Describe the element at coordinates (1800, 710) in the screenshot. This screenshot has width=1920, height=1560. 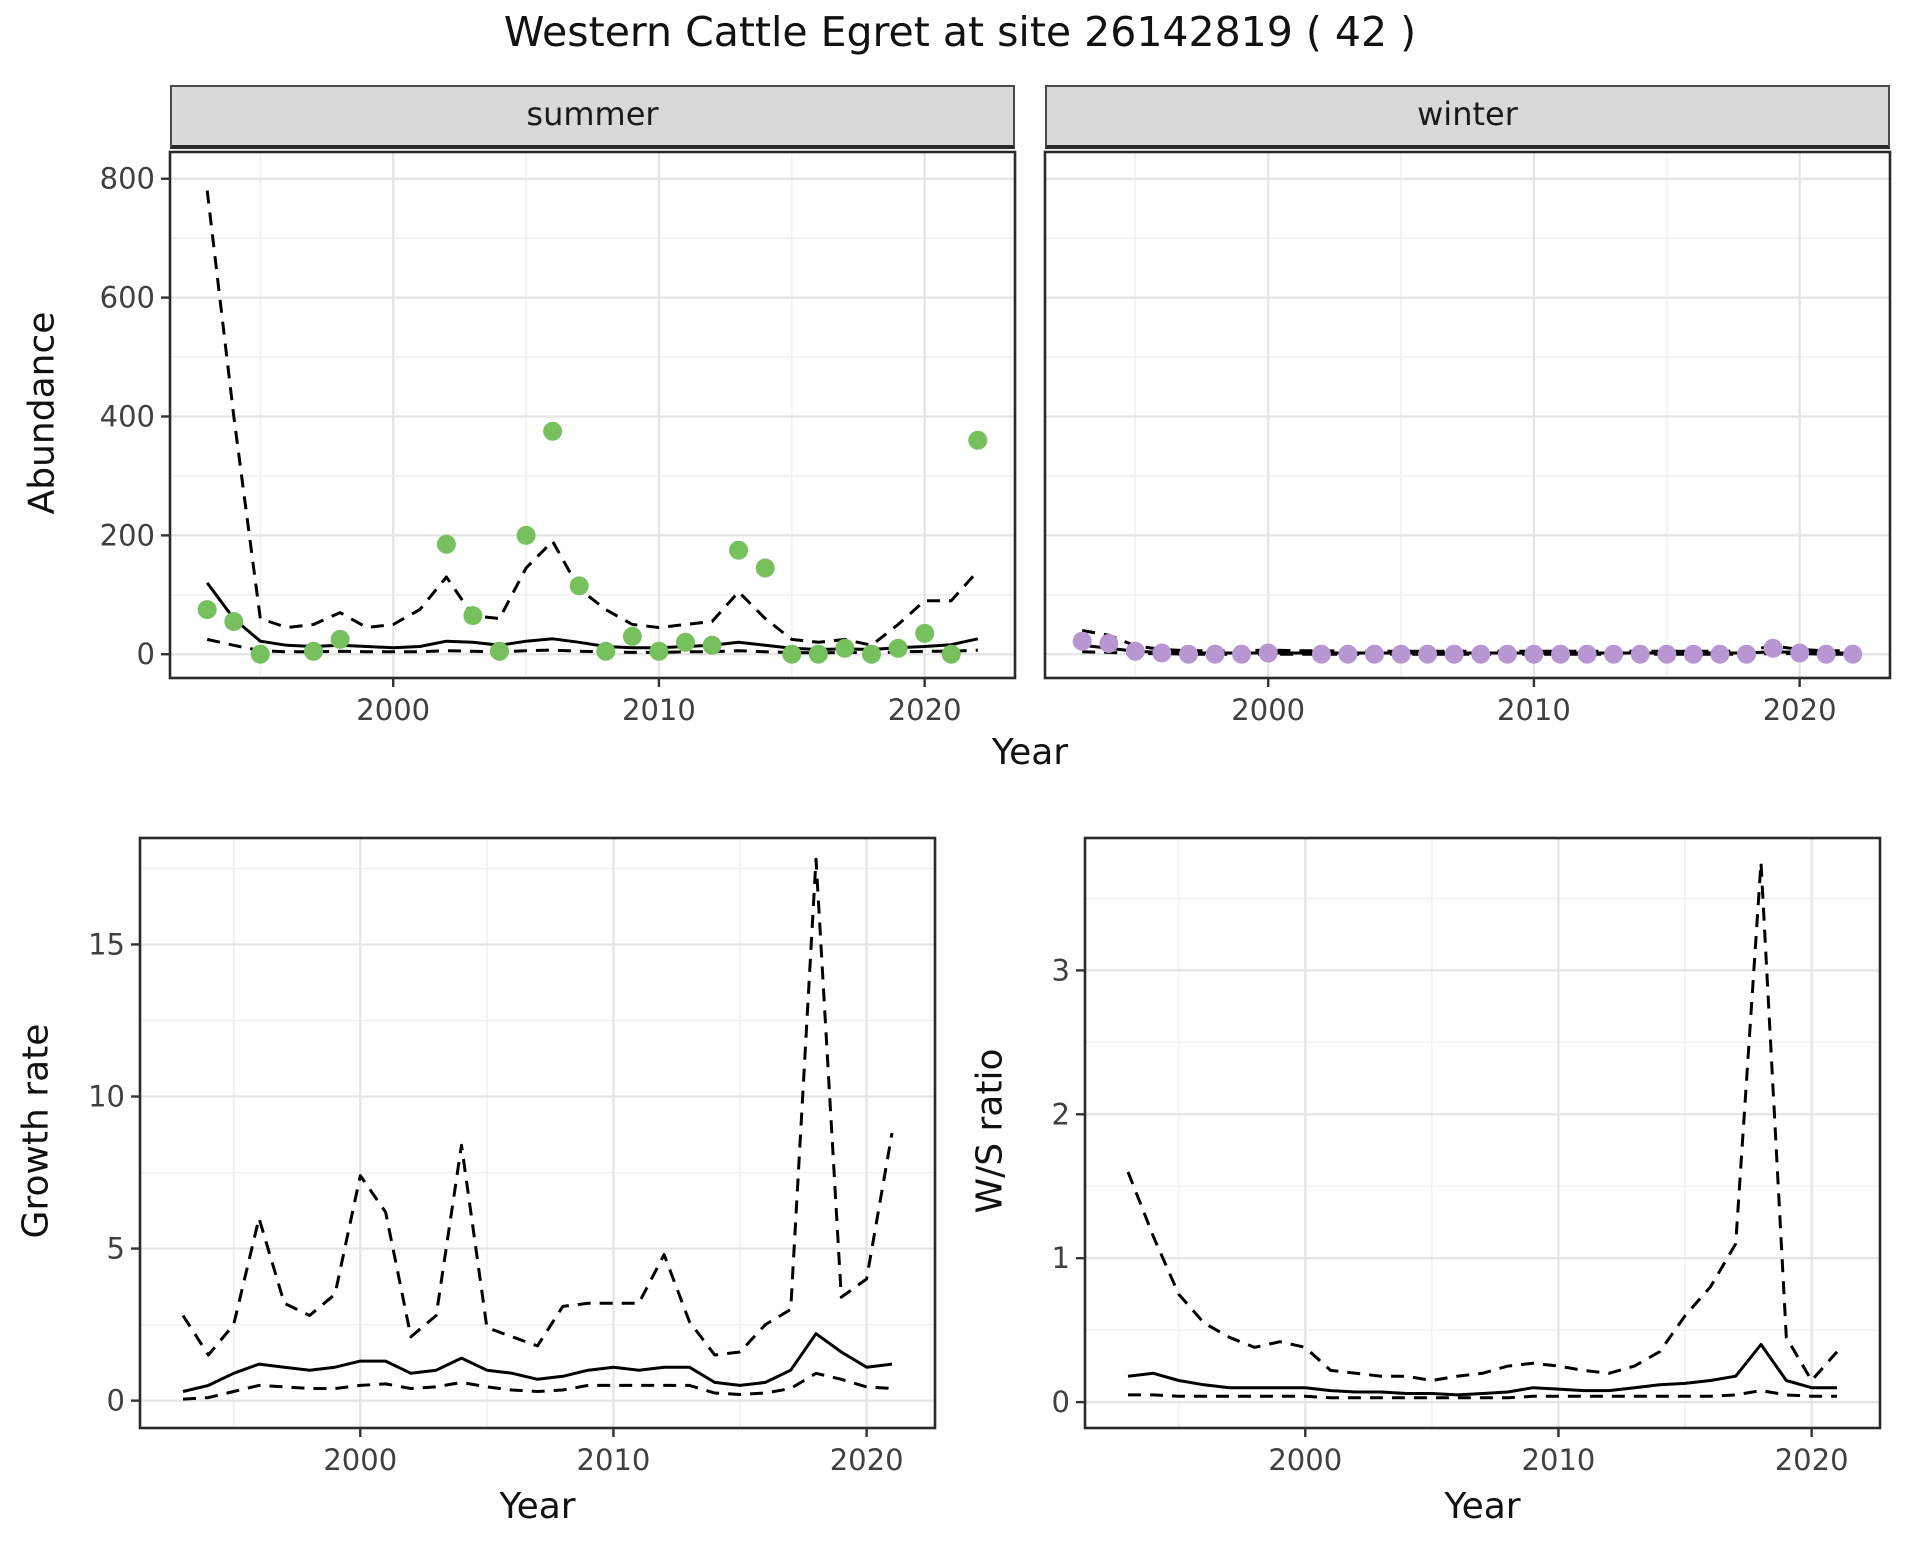
I see `winter-x-tick-label: 2020` at that location.